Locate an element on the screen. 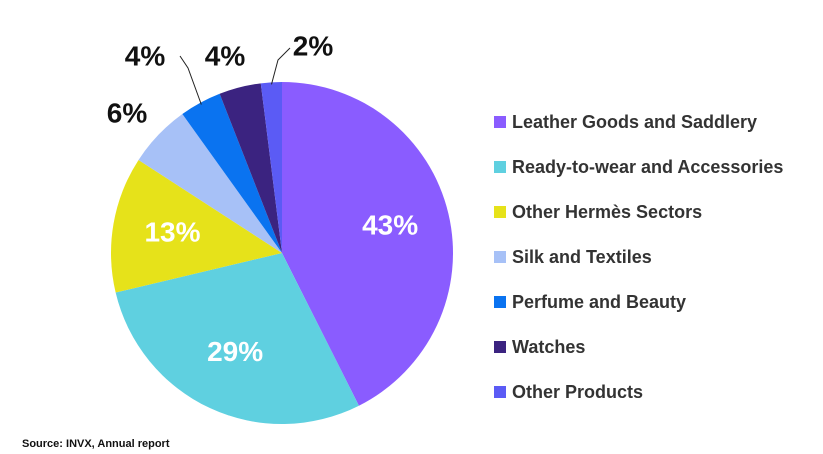 Image resolution: width=823 pixels, height=454 pixels. legend-label: Perfume and Beauty is located at coordinates (599, 302).